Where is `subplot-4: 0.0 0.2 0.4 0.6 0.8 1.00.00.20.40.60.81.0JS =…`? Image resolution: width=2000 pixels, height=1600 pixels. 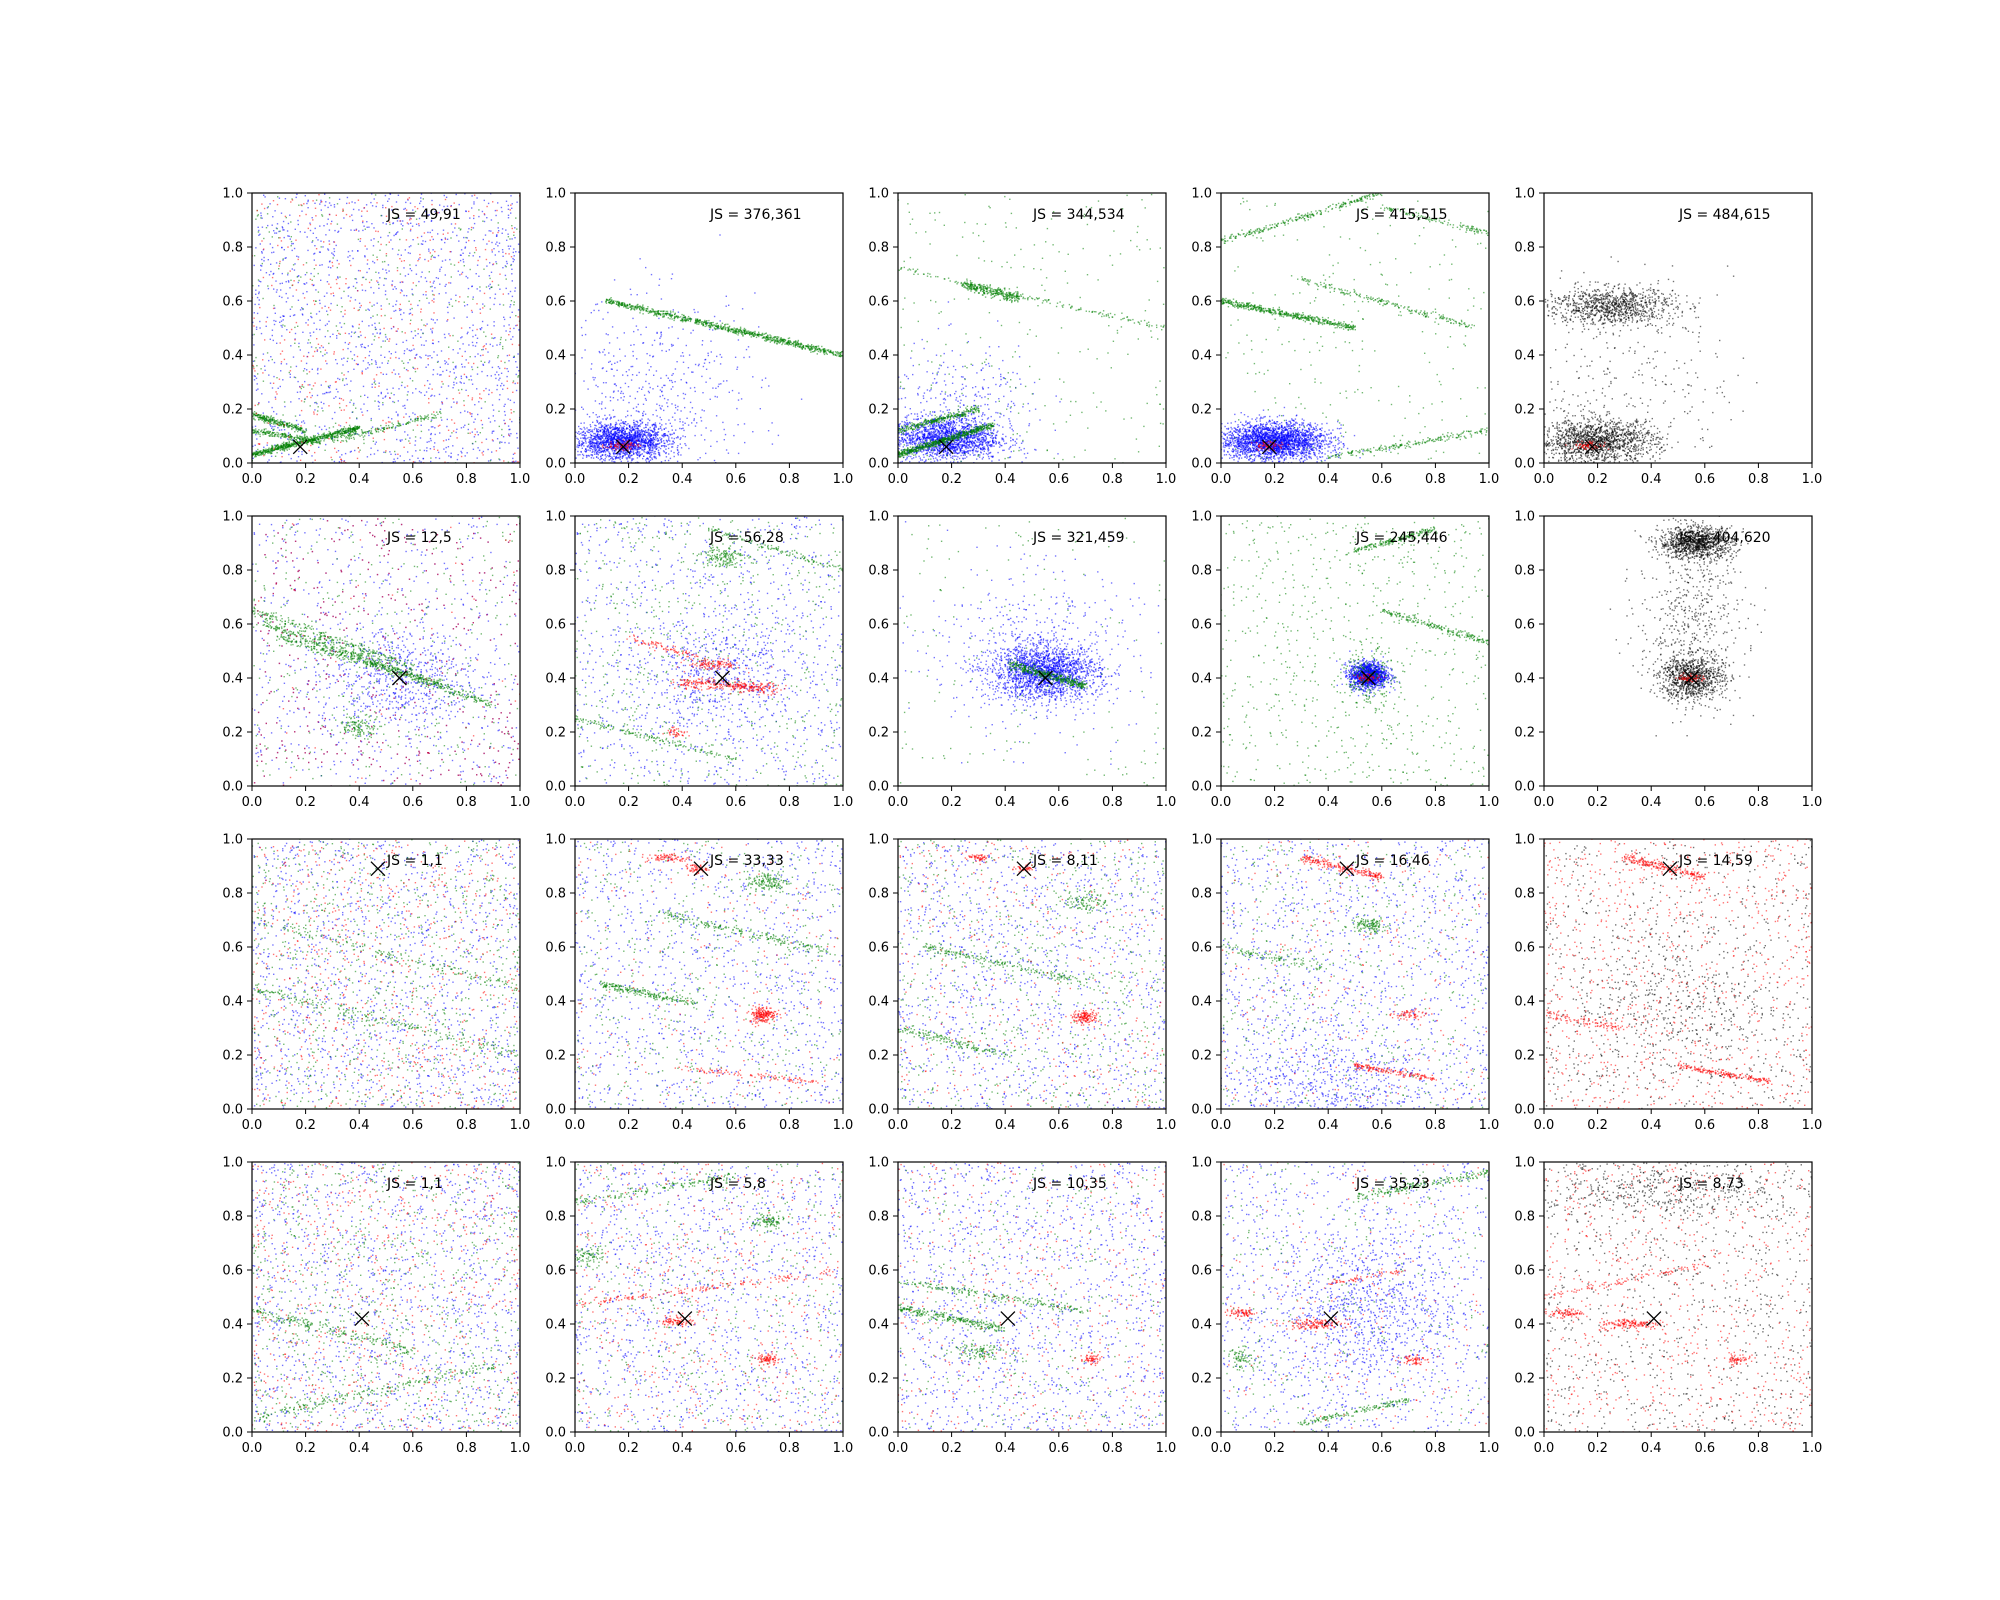 subplot-4: 0.0 0.2 0.4 0.6 0.8 1.00.00.20.40.60.81.0JS =… is located at coordinates (1345, 337).